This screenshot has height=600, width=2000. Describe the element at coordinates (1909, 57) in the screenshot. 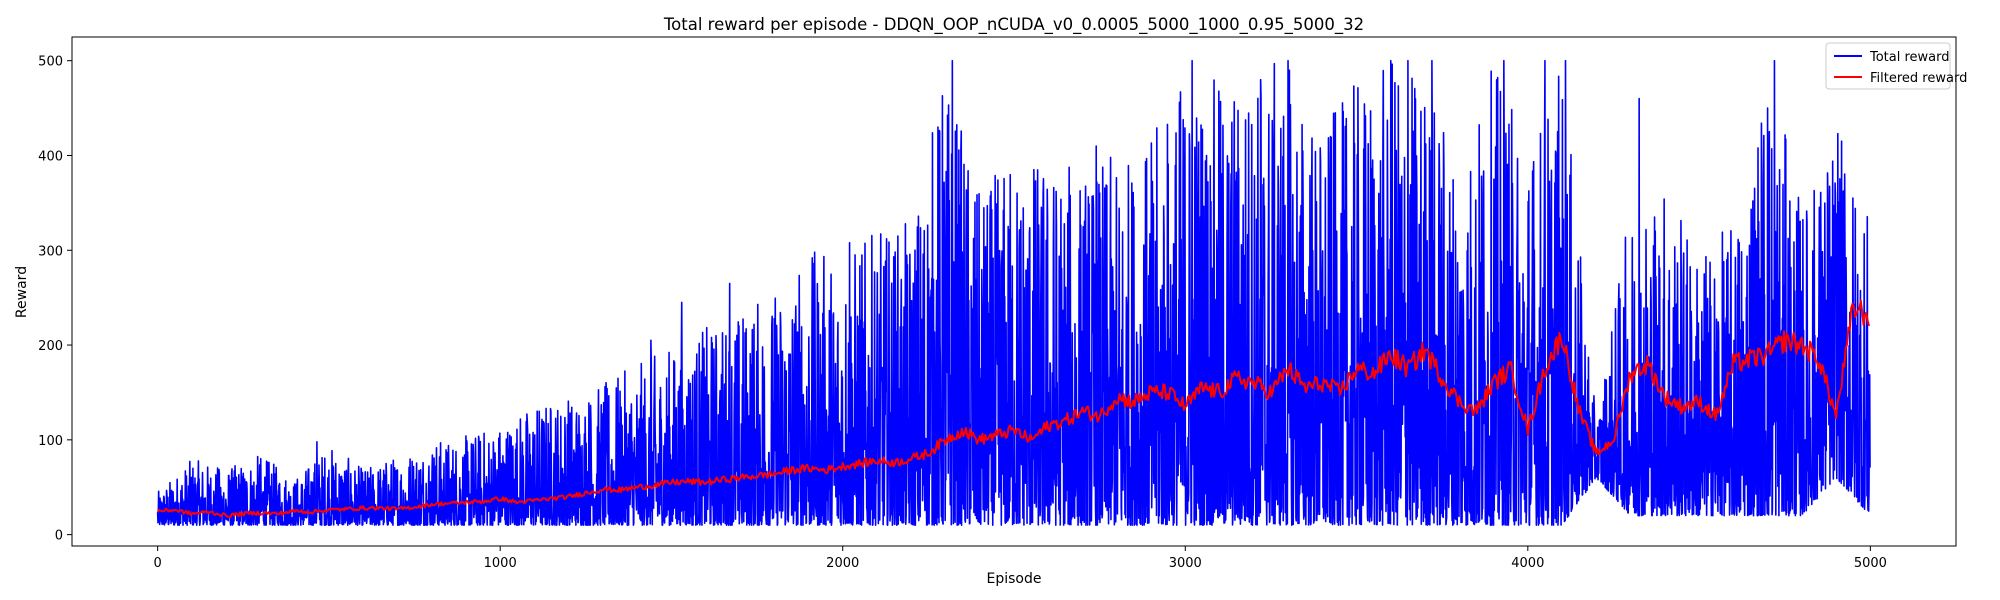

I see `legend-label: Total reward` at that location.